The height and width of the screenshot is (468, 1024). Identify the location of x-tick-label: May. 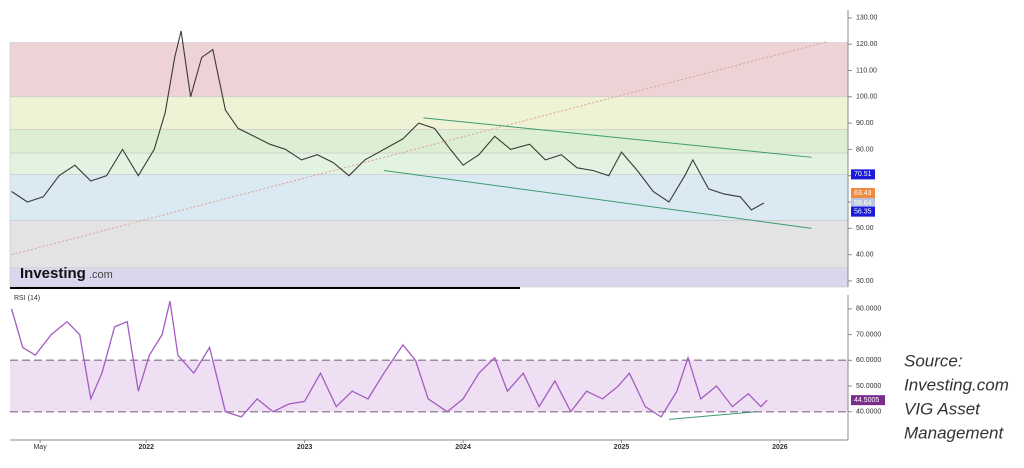
(40, 447).